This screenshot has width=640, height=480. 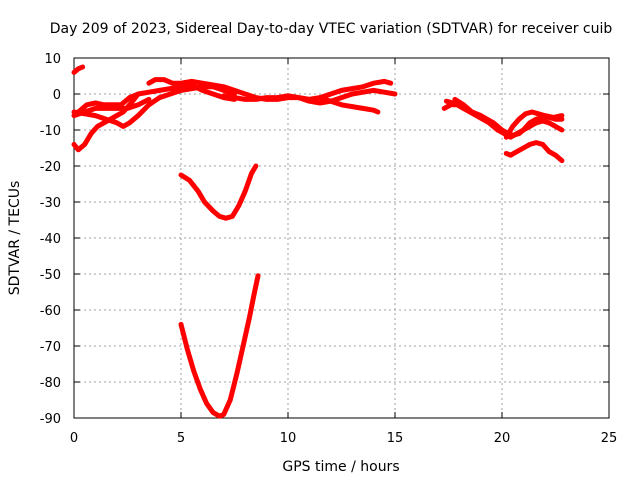 I want to click on y-tick-label: -30, so click(x=50, y=203).